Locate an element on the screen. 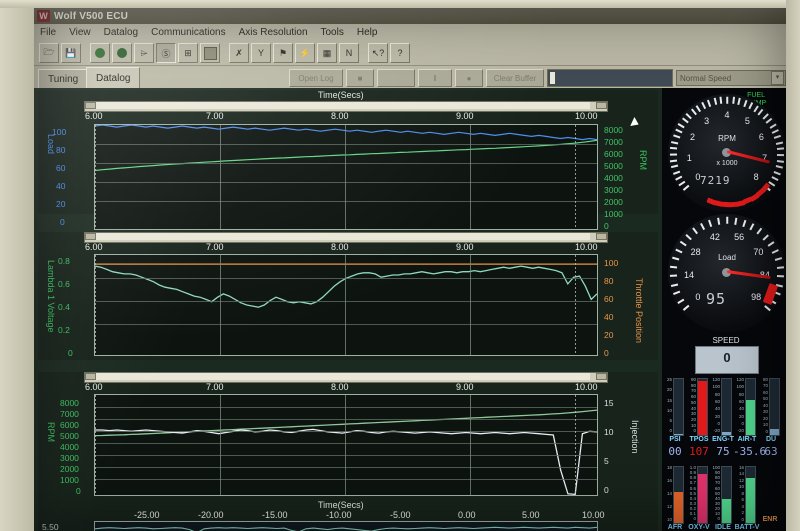 This screenshot has width=800, height=531. chart3-scroll-left is located at coordinates (90, 376).